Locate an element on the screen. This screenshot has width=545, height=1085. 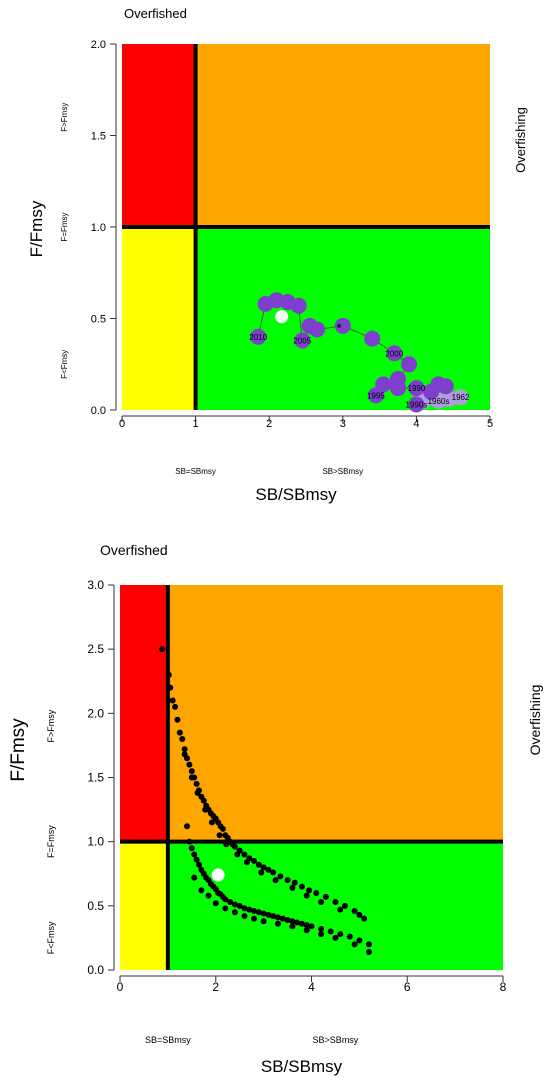
y-tick-label: 1.0 is located at coordinates (98, 228).